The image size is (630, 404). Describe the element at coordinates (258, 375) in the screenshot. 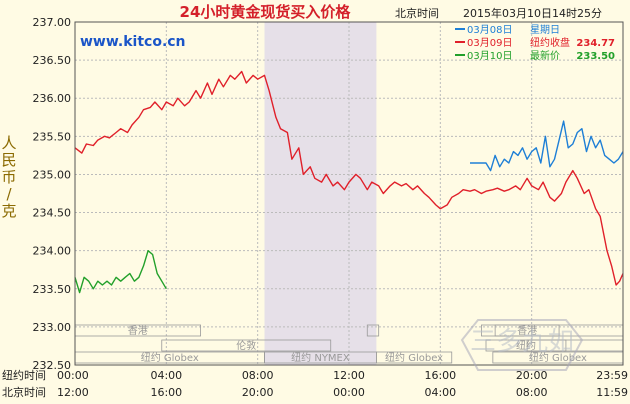

I see `x-tick-label-row1: 08:00` at that location.